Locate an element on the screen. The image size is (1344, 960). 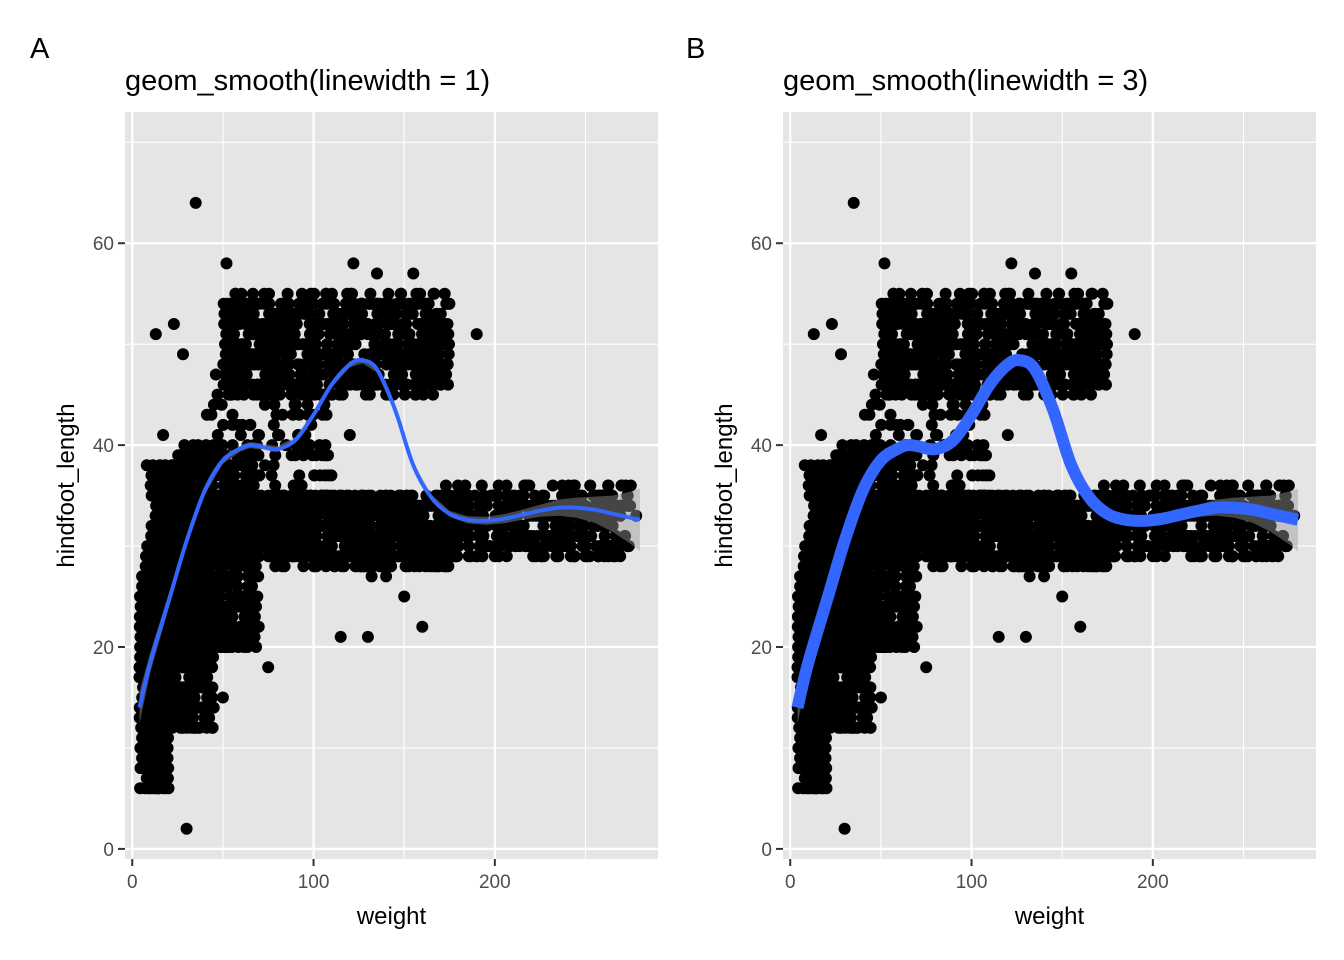
x-tick-label: 100 is located at coordinates (314, 882).